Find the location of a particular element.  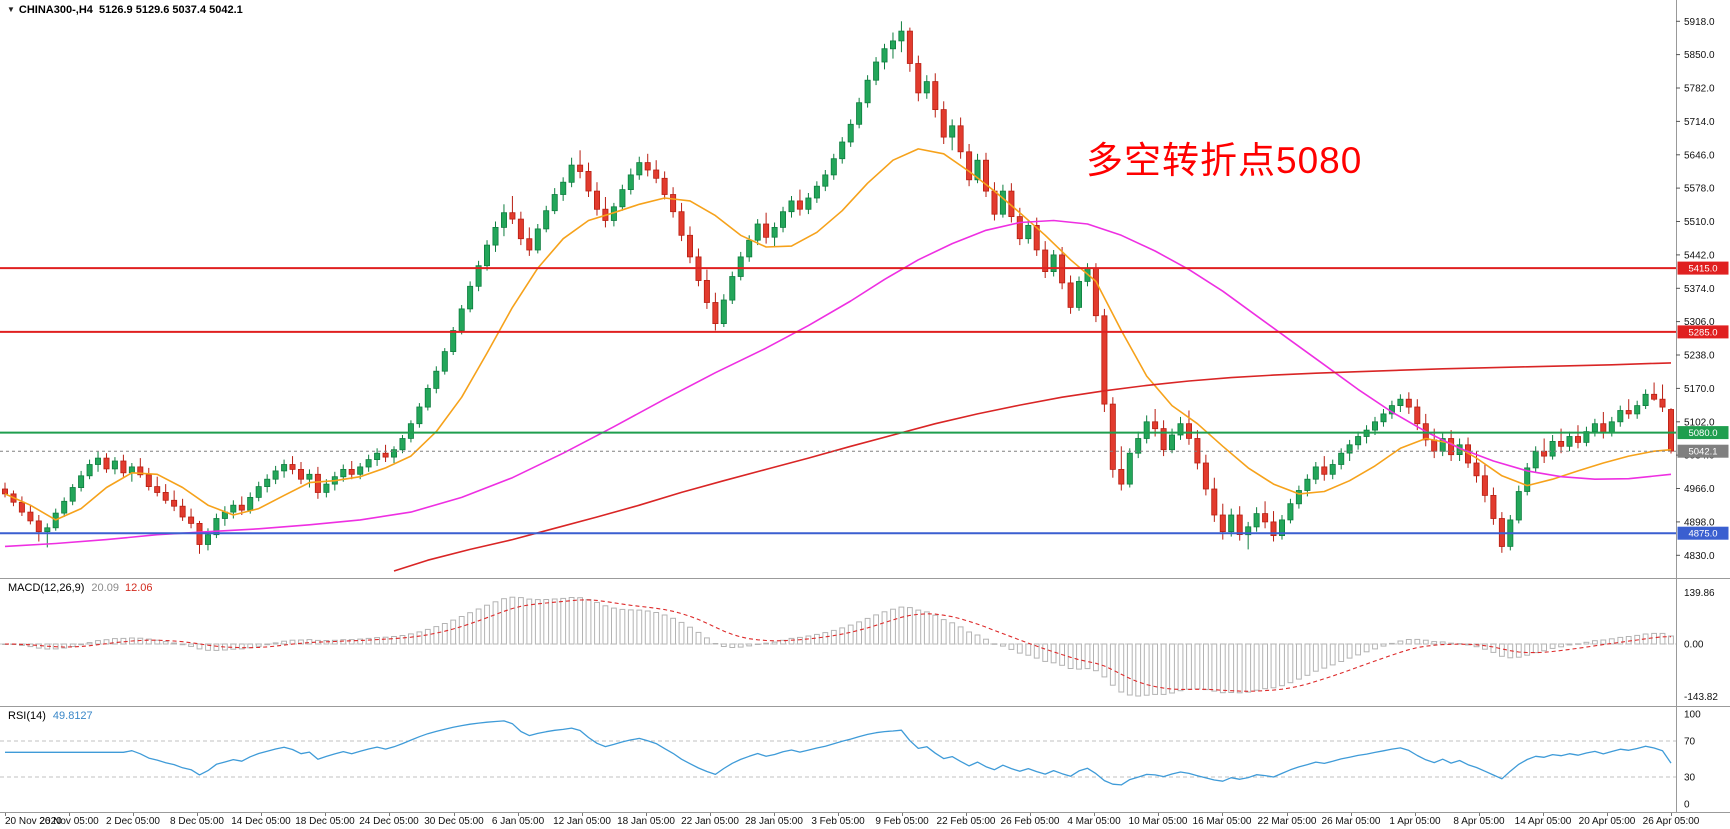

time-label: 8 Apr 05:00 is located at coordinates (1479, 821).